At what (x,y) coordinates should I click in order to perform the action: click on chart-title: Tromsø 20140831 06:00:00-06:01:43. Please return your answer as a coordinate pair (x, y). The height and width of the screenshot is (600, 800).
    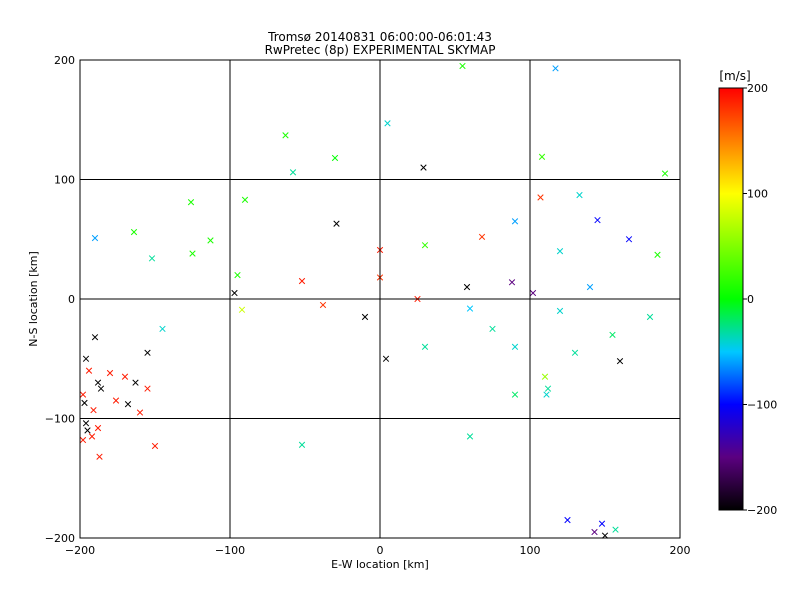
    Looking at the image, I should click on (379, 37).